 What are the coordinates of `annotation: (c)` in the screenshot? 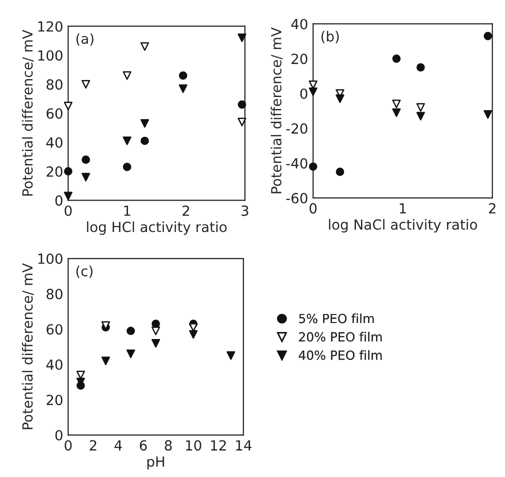 It's located at (84, 272).